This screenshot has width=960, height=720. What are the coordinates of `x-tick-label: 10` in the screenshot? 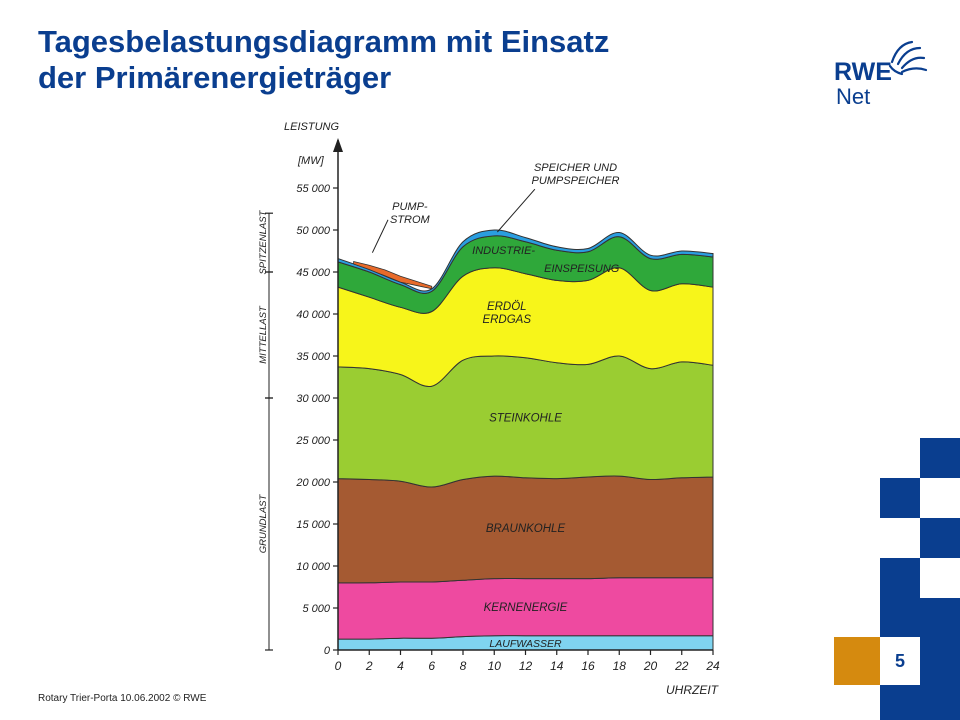 It's located at (495, 666).